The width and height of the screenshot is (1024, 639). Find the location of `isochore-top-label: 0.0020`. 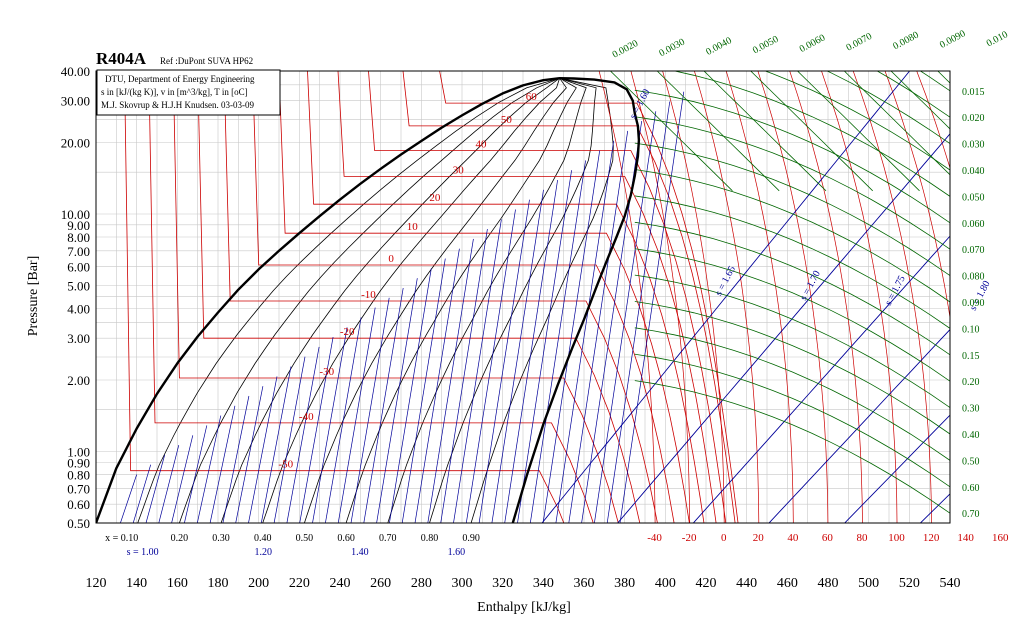

isochore-top-label: 0.0020 is located at coordinates (625, 49).